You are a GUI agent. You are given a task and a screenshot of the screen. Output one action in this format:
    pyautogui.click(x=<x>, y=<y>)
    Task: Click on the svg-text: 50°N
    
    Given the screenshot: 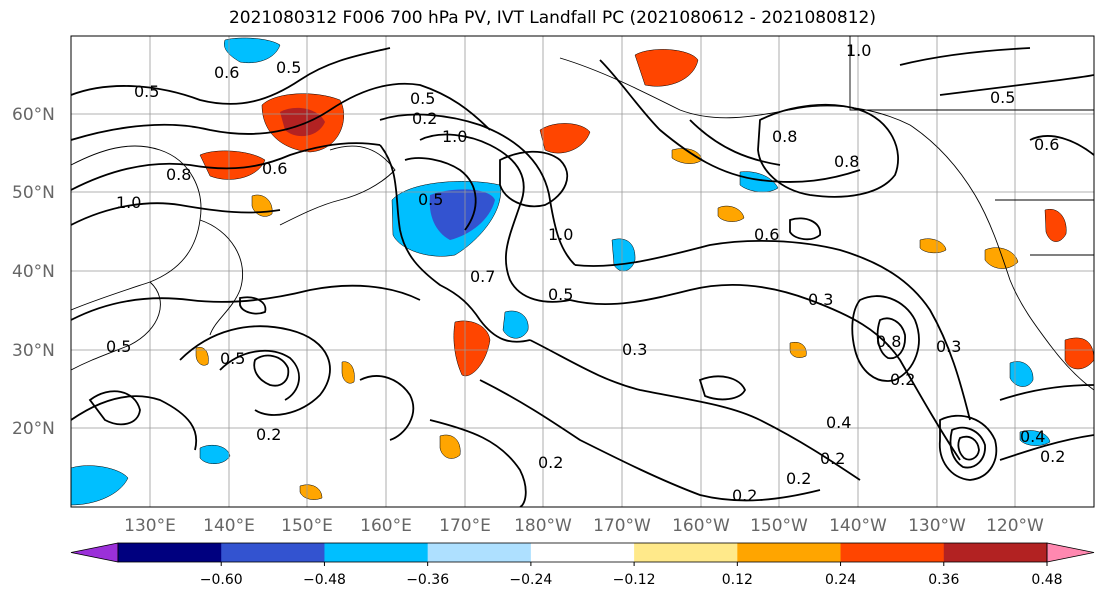 What is the action you would take?
    pyautogui.click(x=33, y=193)
    